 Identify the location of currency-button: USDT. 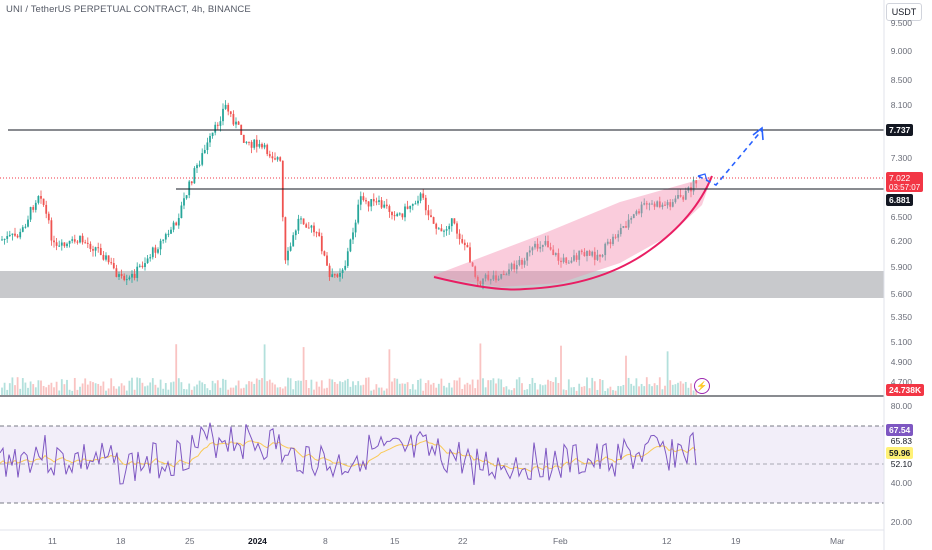
(904, 12).